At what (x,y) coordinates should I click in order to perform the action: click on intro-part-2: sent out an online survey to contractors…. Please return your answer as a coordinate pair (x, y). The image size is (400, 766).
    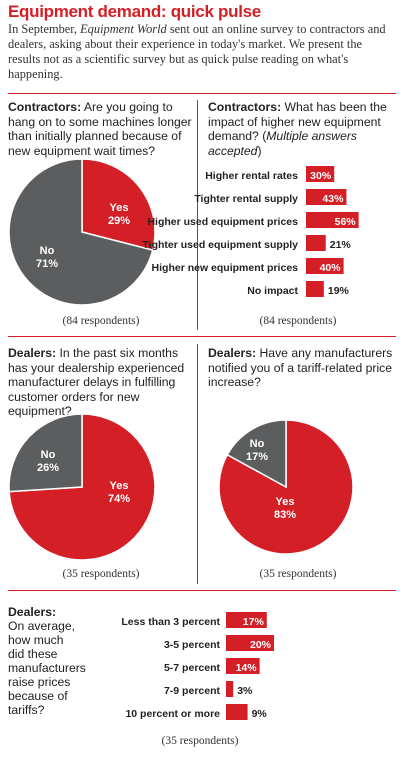
    Looking at the image, I should click on (197, 51).